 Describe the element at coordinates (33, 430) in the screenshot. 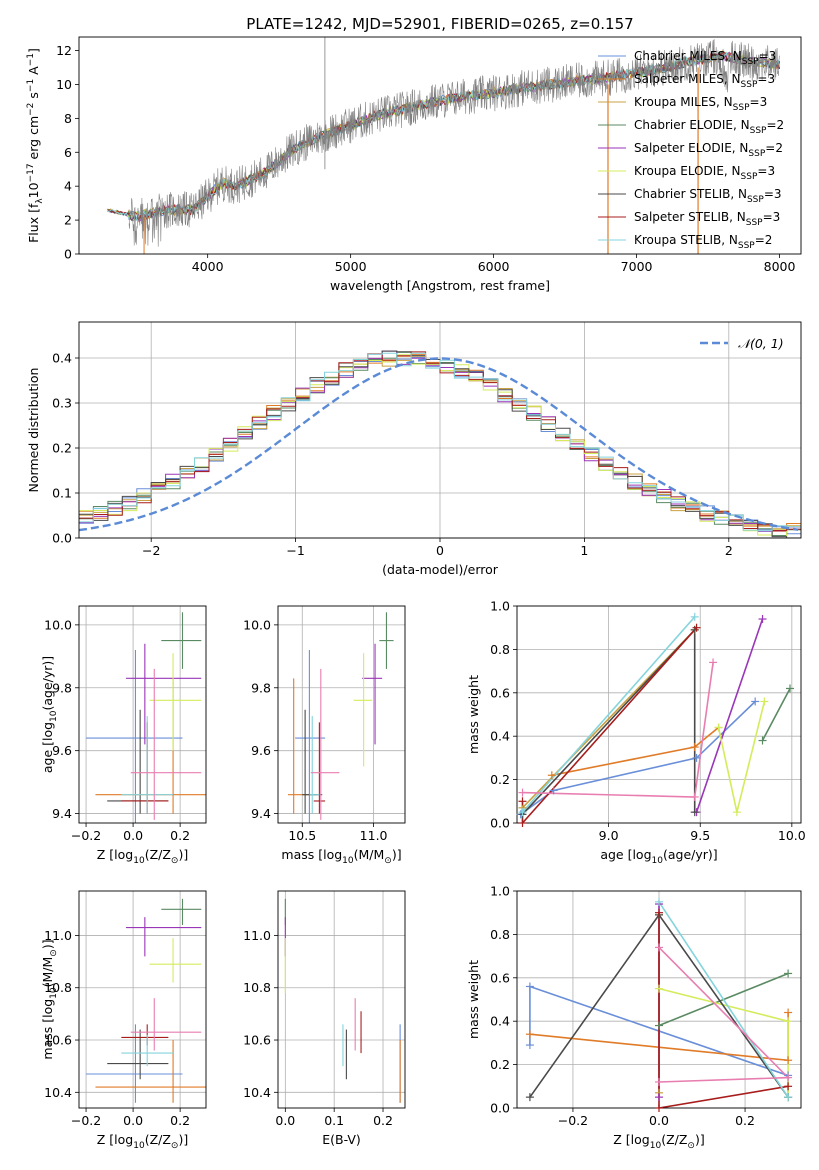

I see `y-axis-label: Normed distribution` at that location.